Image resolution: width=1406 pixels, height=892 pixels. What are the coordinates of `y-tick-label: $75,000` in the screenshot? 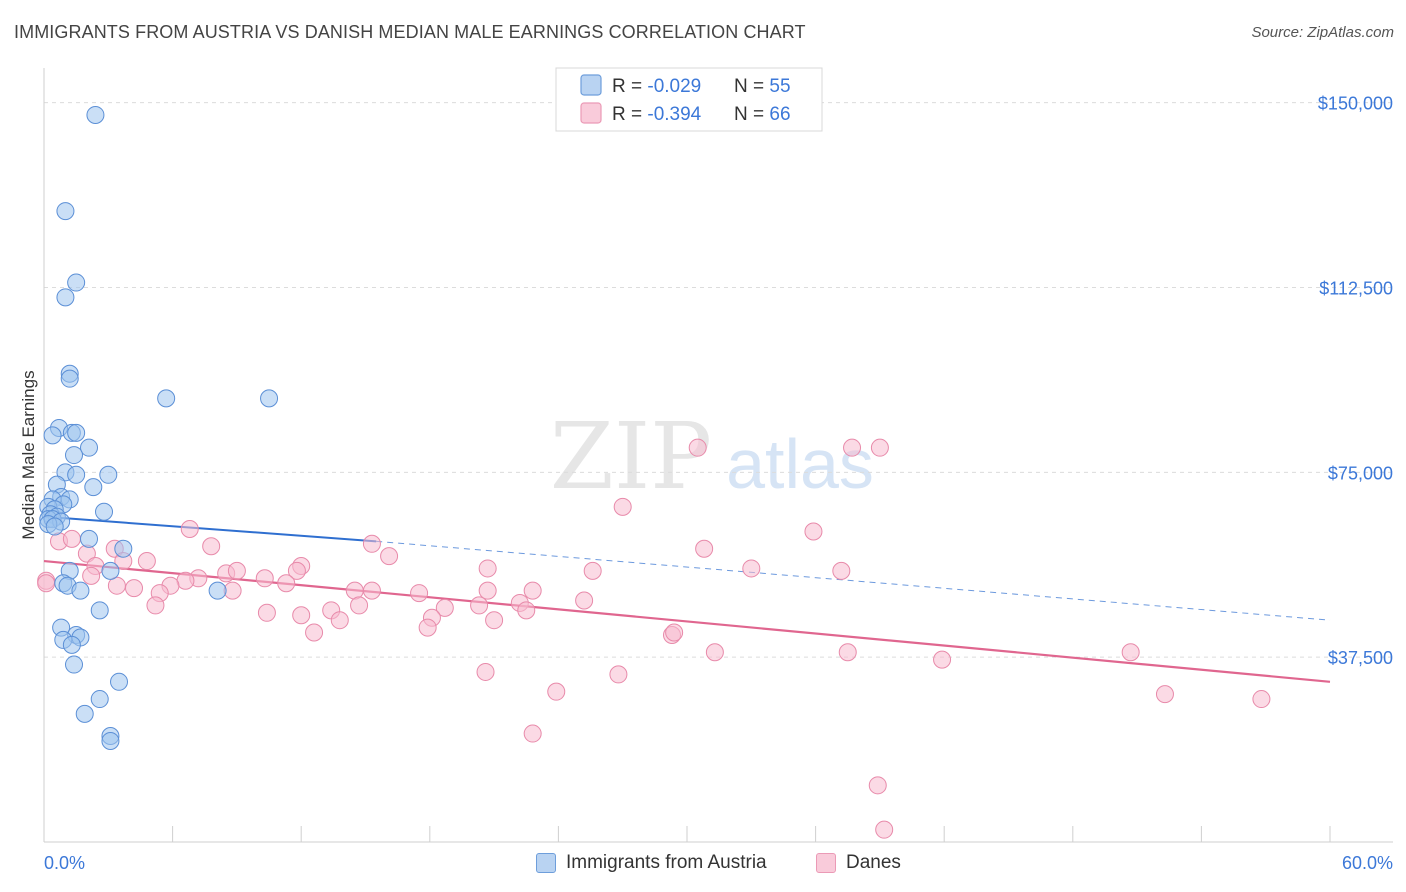 It's located at (1360, 473).